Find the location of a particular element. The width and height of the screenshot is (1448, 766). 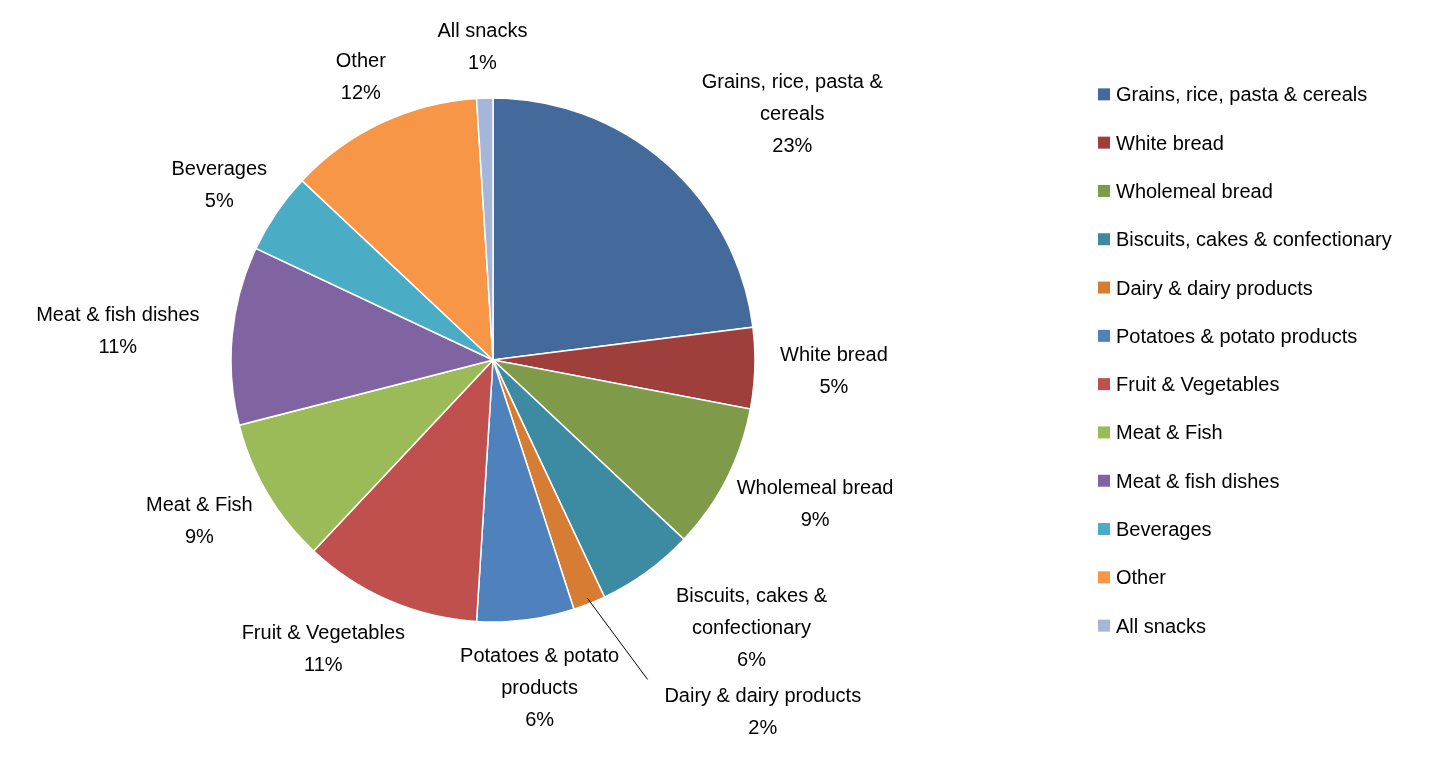

legend-label: All snacks is located at coordinates (1161, 625).